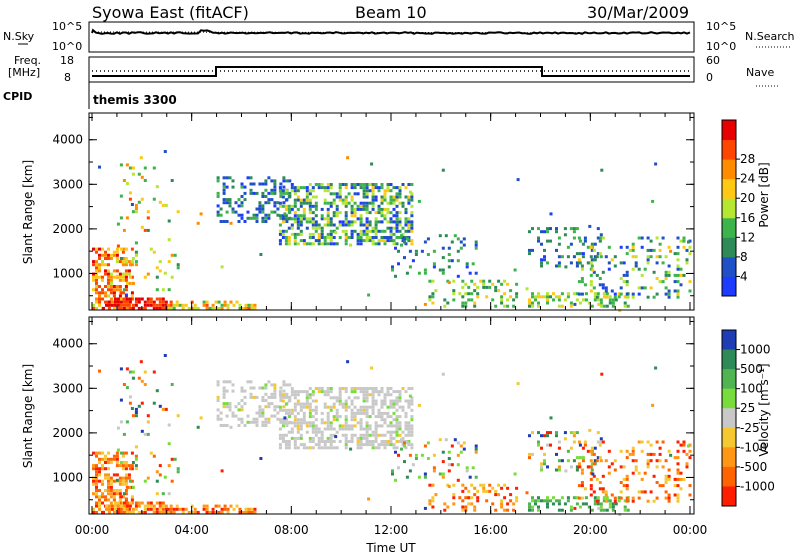 This screenshot has height=554, width=800. What do you see at coordinates (28, 212) in the screenshot?
I see `power-ylabel: Slant Range [km]` at bounding box center [28, 212].